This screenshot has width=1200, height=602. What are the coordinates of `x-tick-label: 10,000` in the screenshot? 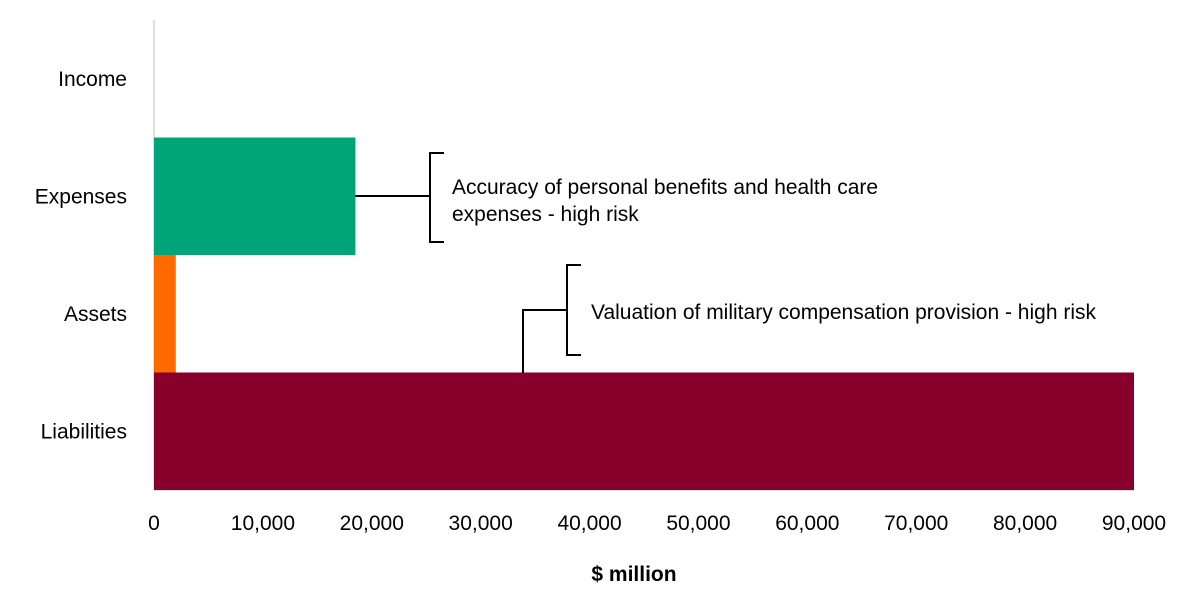 It's located at (263, 523).